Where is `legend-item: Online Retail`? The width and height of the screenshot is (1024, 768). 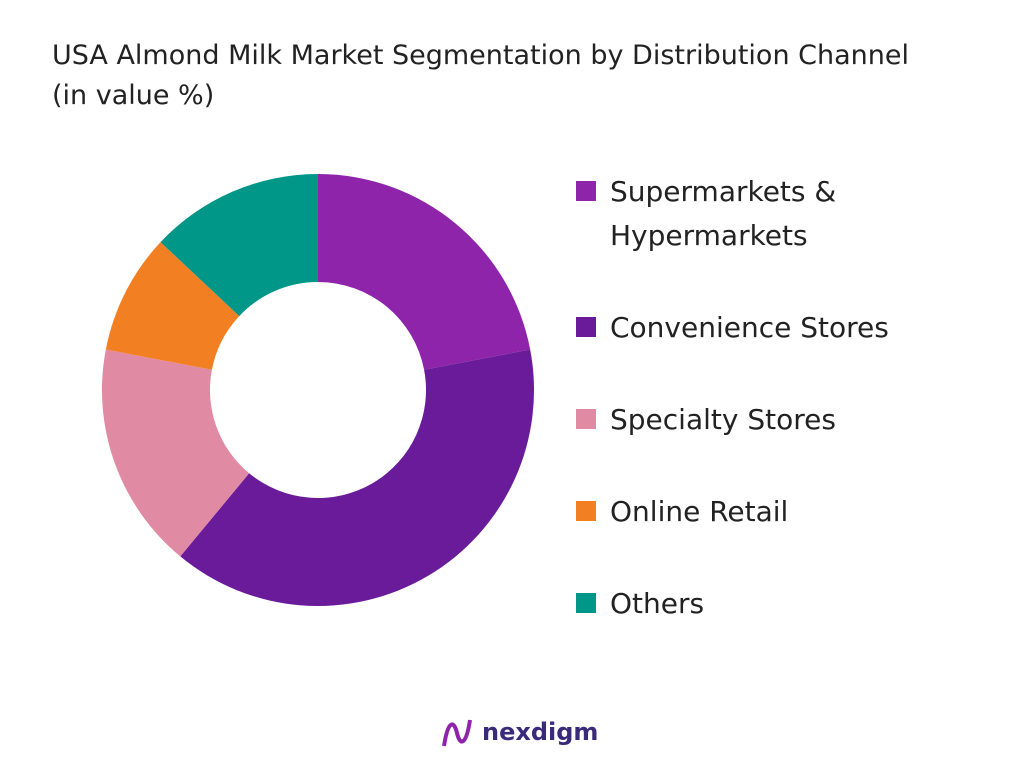 legend-item: Online Retail is located at coordinates (741, 512).